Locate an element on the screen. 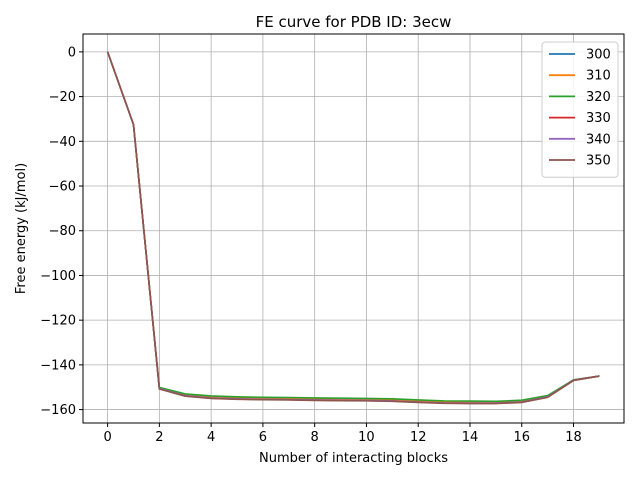 The width and height of the screenshot is (640, 480). y-tick-label: −140 is located at coordinates (58, 365).